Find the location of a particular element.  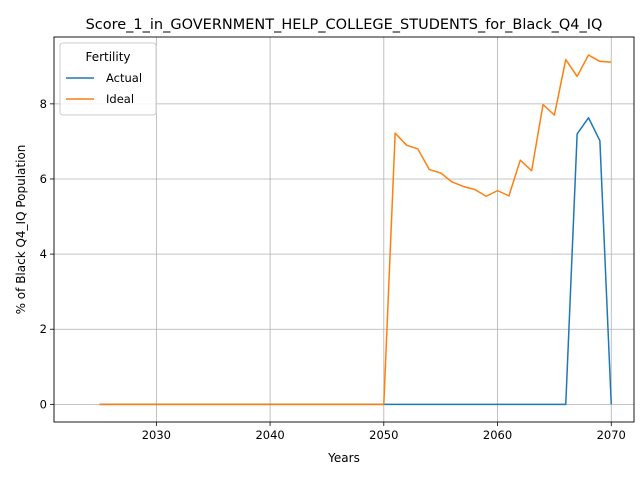

y-tick-label: 2 is located at coordinates (43, 329).